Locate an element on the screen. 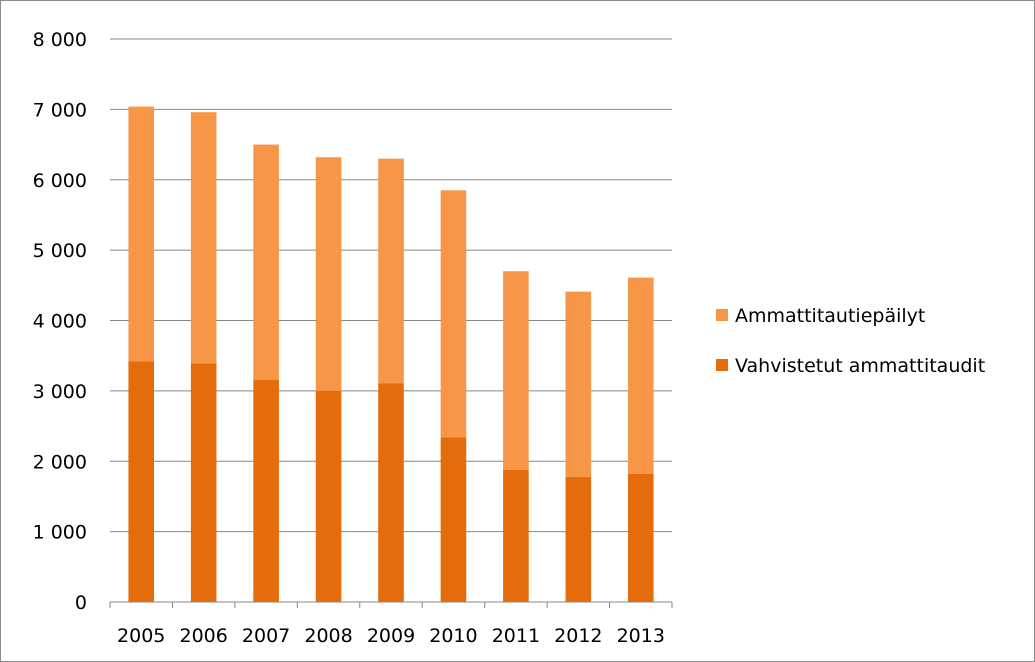 This screenshot has height=662, width=1035. y-tick-label: 6 000 is located at coordinates (60, 181).